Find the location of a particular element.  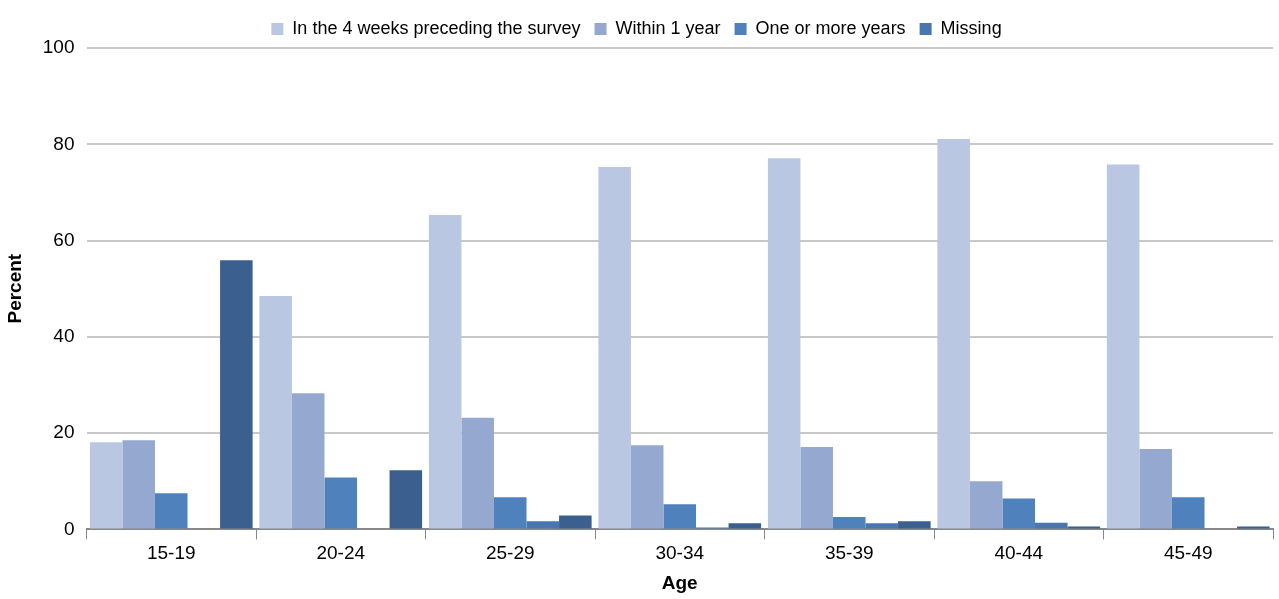

legend-label: Missing is located at coordinates (971, 27).